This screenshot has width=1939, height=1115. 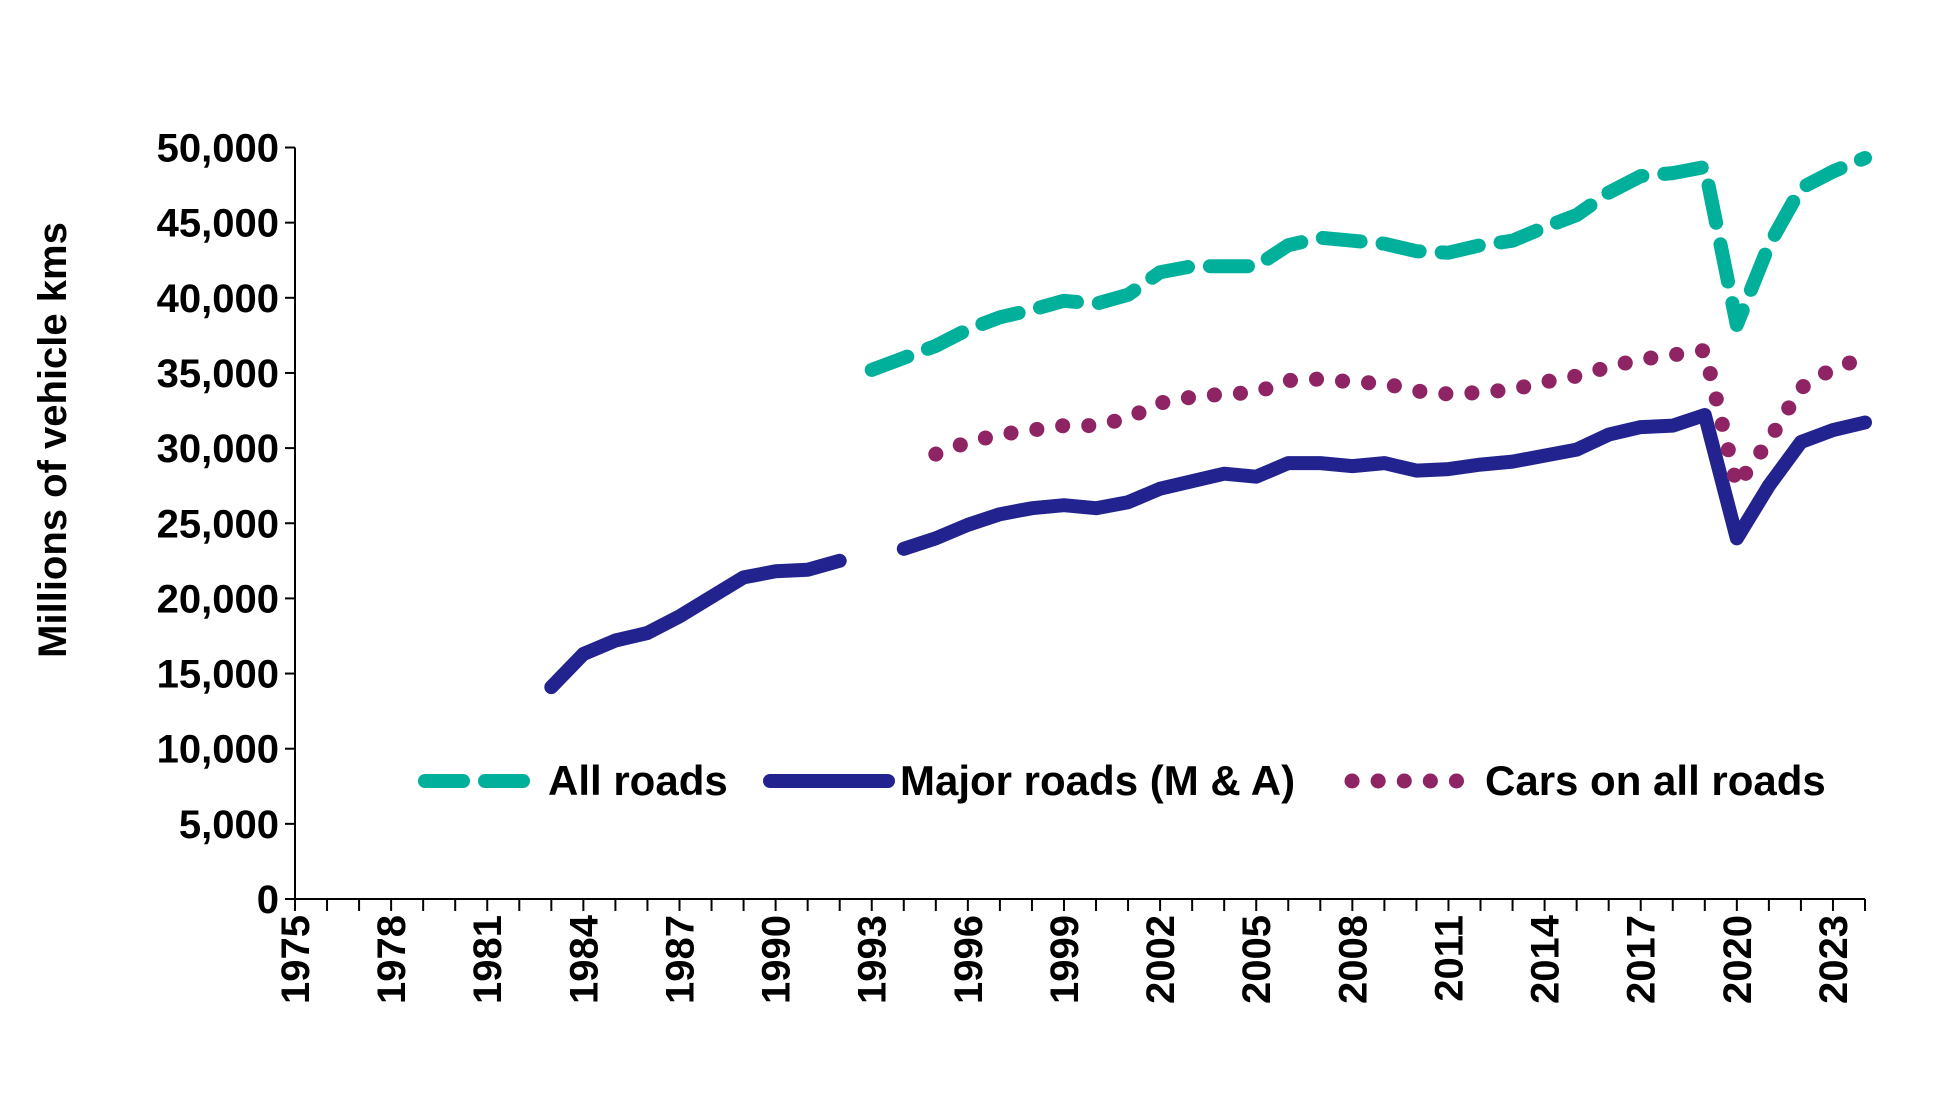 I want to click on series-line-all-roads, so click(x=1368, y=264).